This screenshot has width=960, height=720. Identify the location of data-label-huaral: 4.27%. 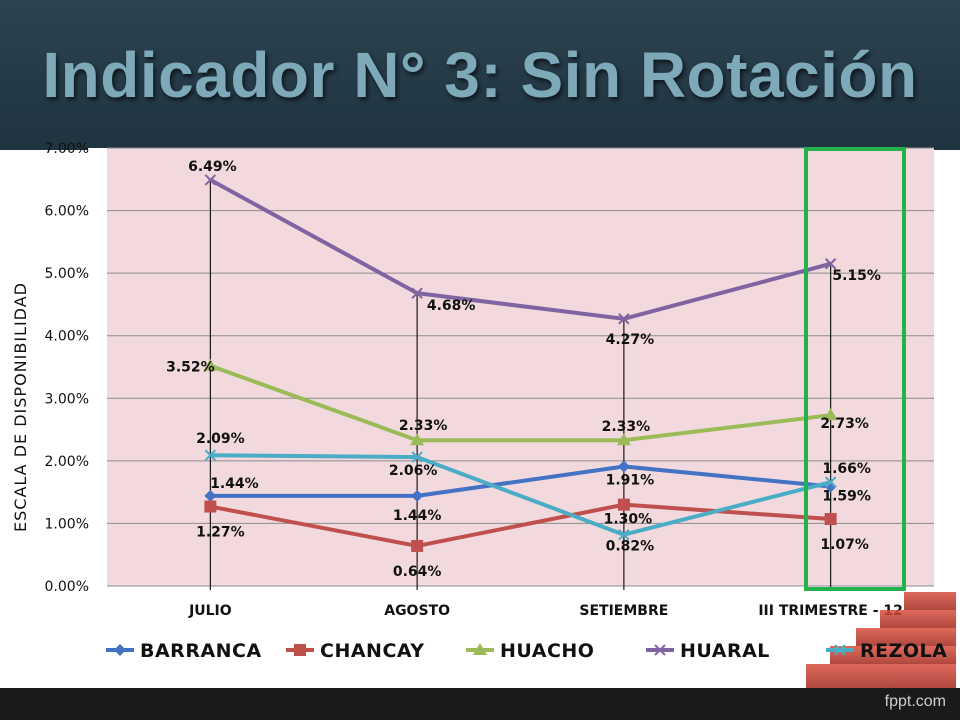
(630, 340).